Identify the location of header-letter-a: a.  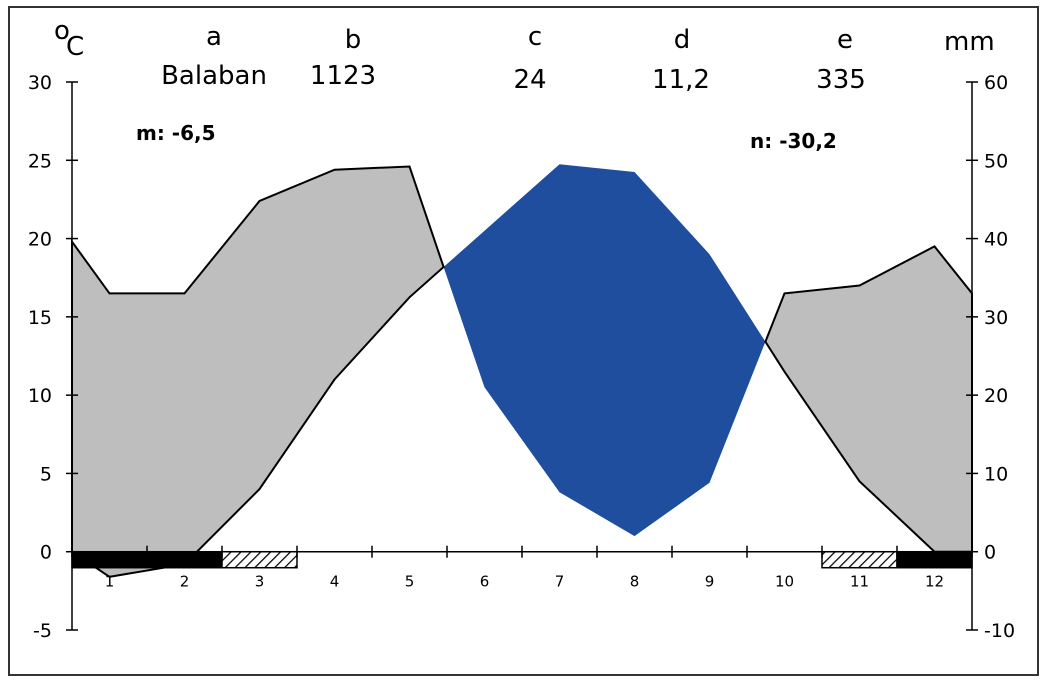
(214, 37).